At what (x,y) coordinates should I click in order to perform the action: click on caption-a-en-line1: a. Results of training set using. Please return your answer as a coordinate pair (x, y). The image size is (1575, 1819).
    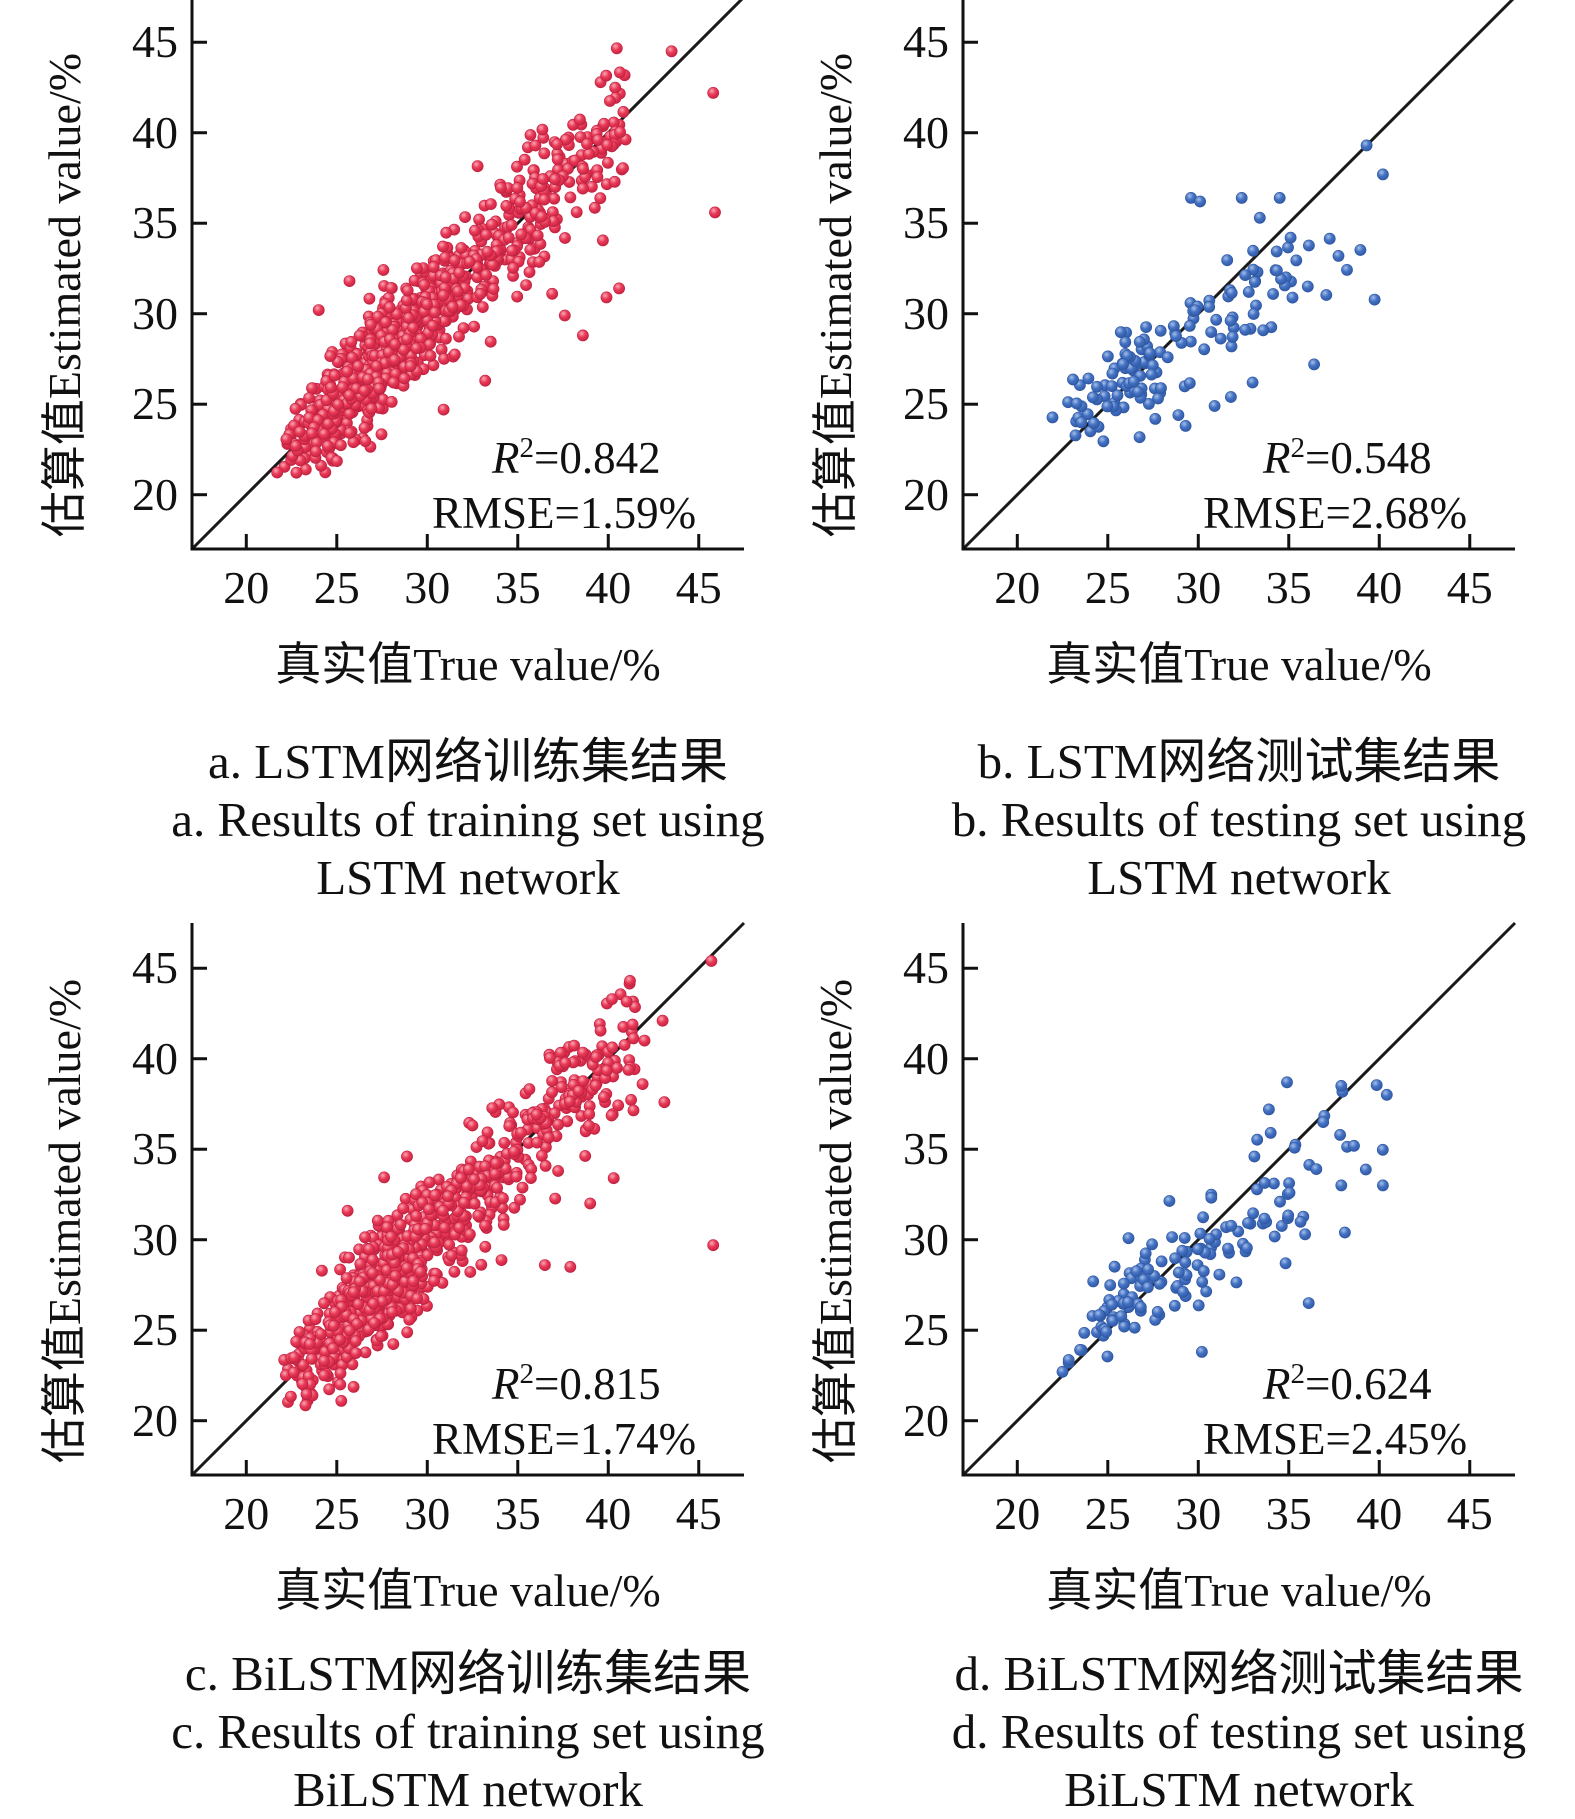
    Looking at the image, I should click on (468, 819).